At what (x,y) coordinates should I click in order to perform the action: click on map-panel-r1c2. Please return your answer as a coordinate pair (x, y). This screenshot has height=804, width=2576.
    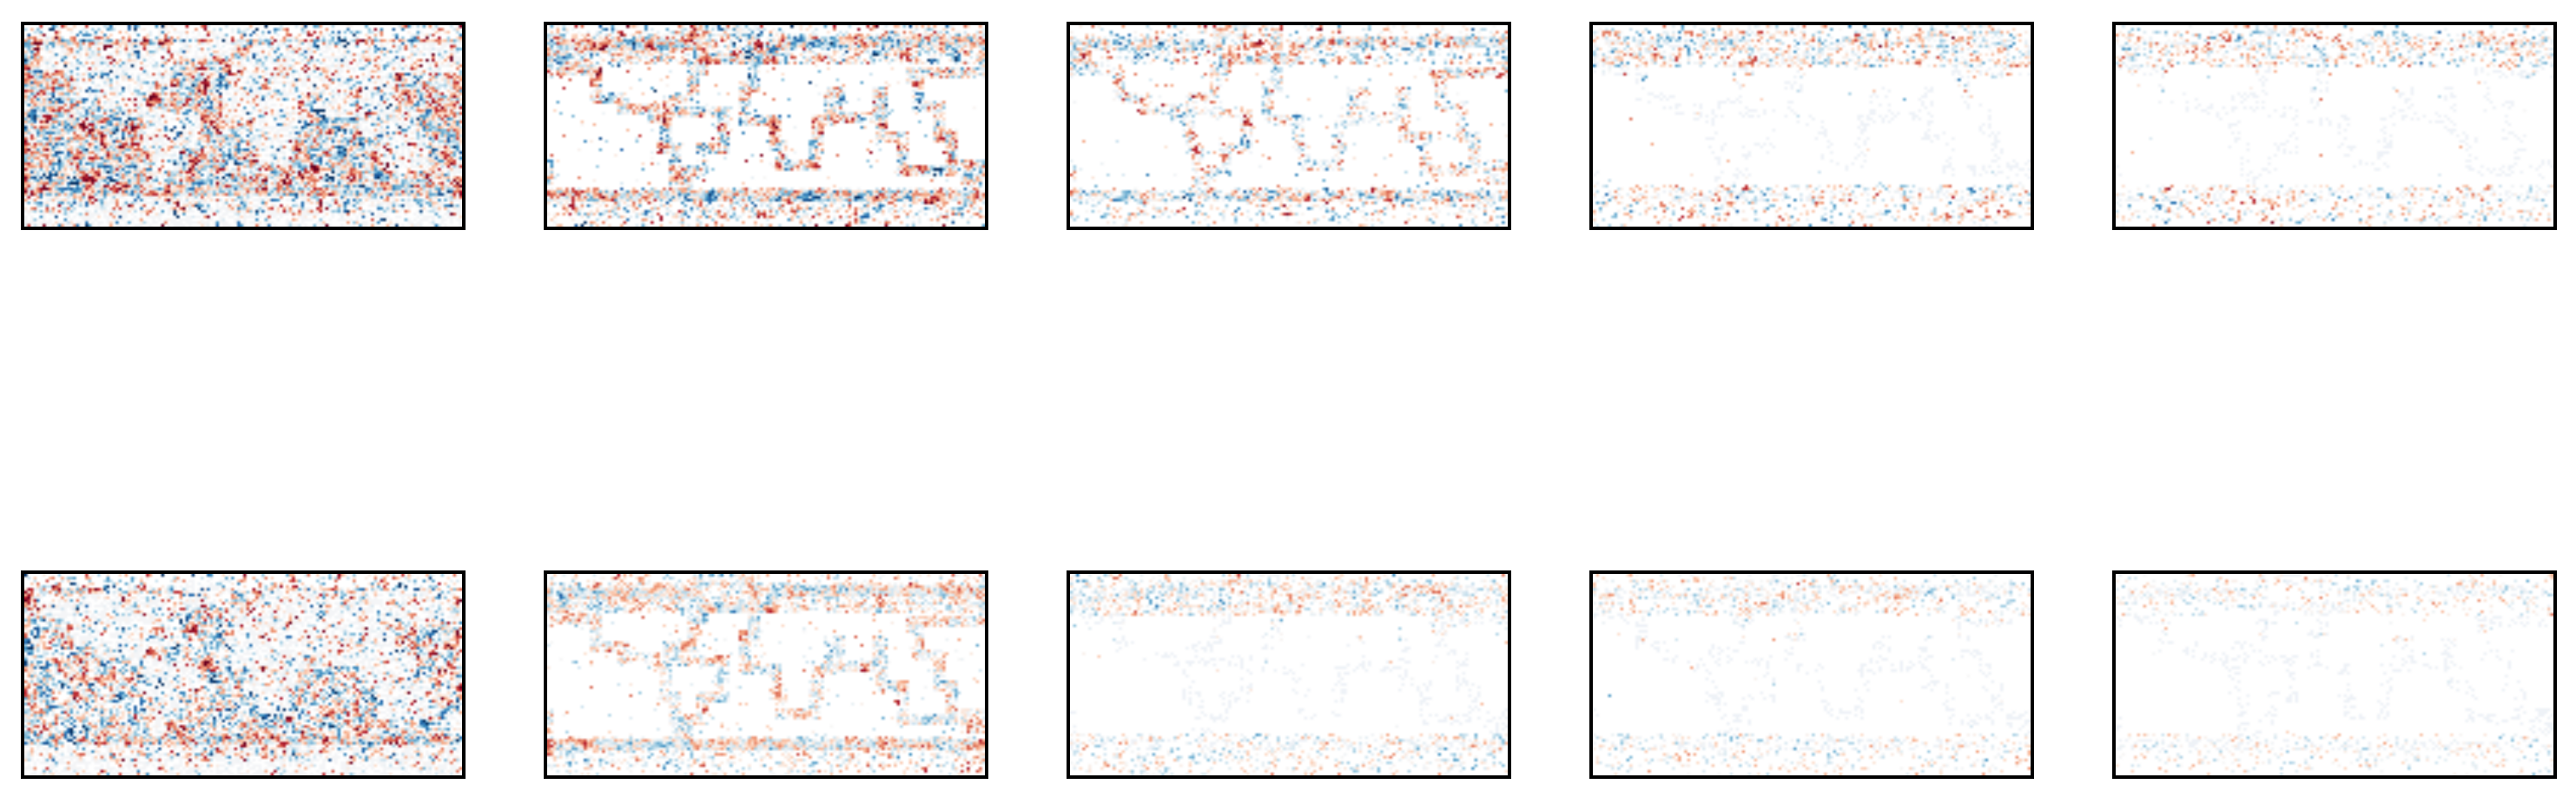
    Looking at the image, I should click on (766, 126).